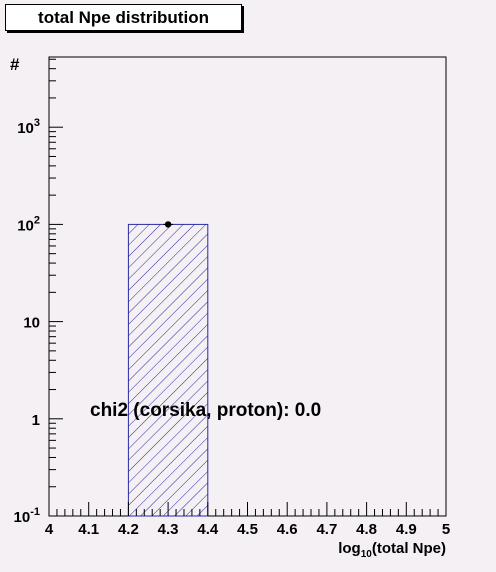 This screenshot has height=572, width=496. What do you see at coordinates (208, 529) in the screenshot?
I see `x-tick-label: 4.4` at bounding box center [208, 529].